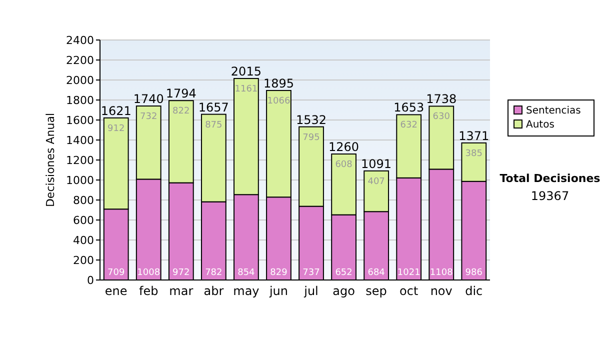  Describe the element at coordinates (540, 125) in the screenshot. I see `legend-label: Autos` at that location.